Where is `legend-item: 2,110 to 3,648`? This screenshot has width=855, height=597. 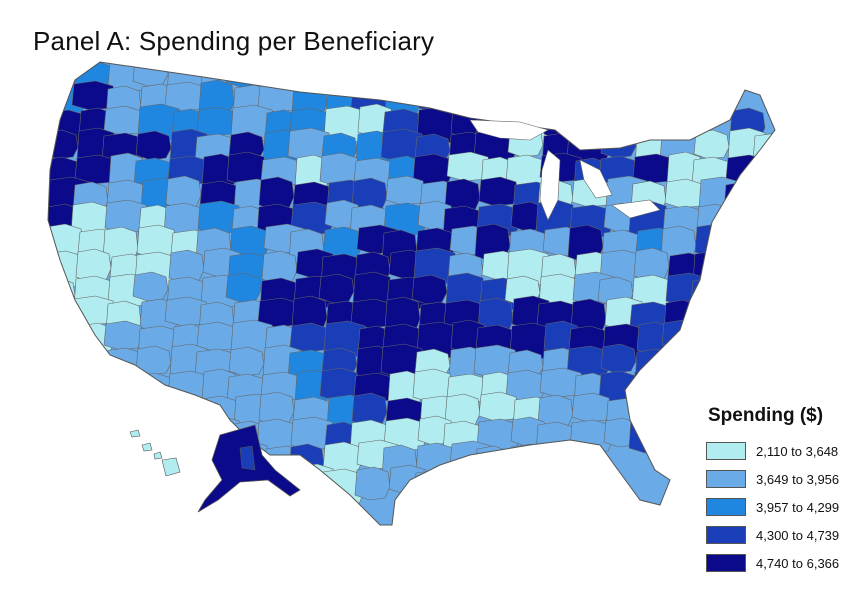 legend-item: 2,110 to 3,648 is located at coordinates (776, 451).